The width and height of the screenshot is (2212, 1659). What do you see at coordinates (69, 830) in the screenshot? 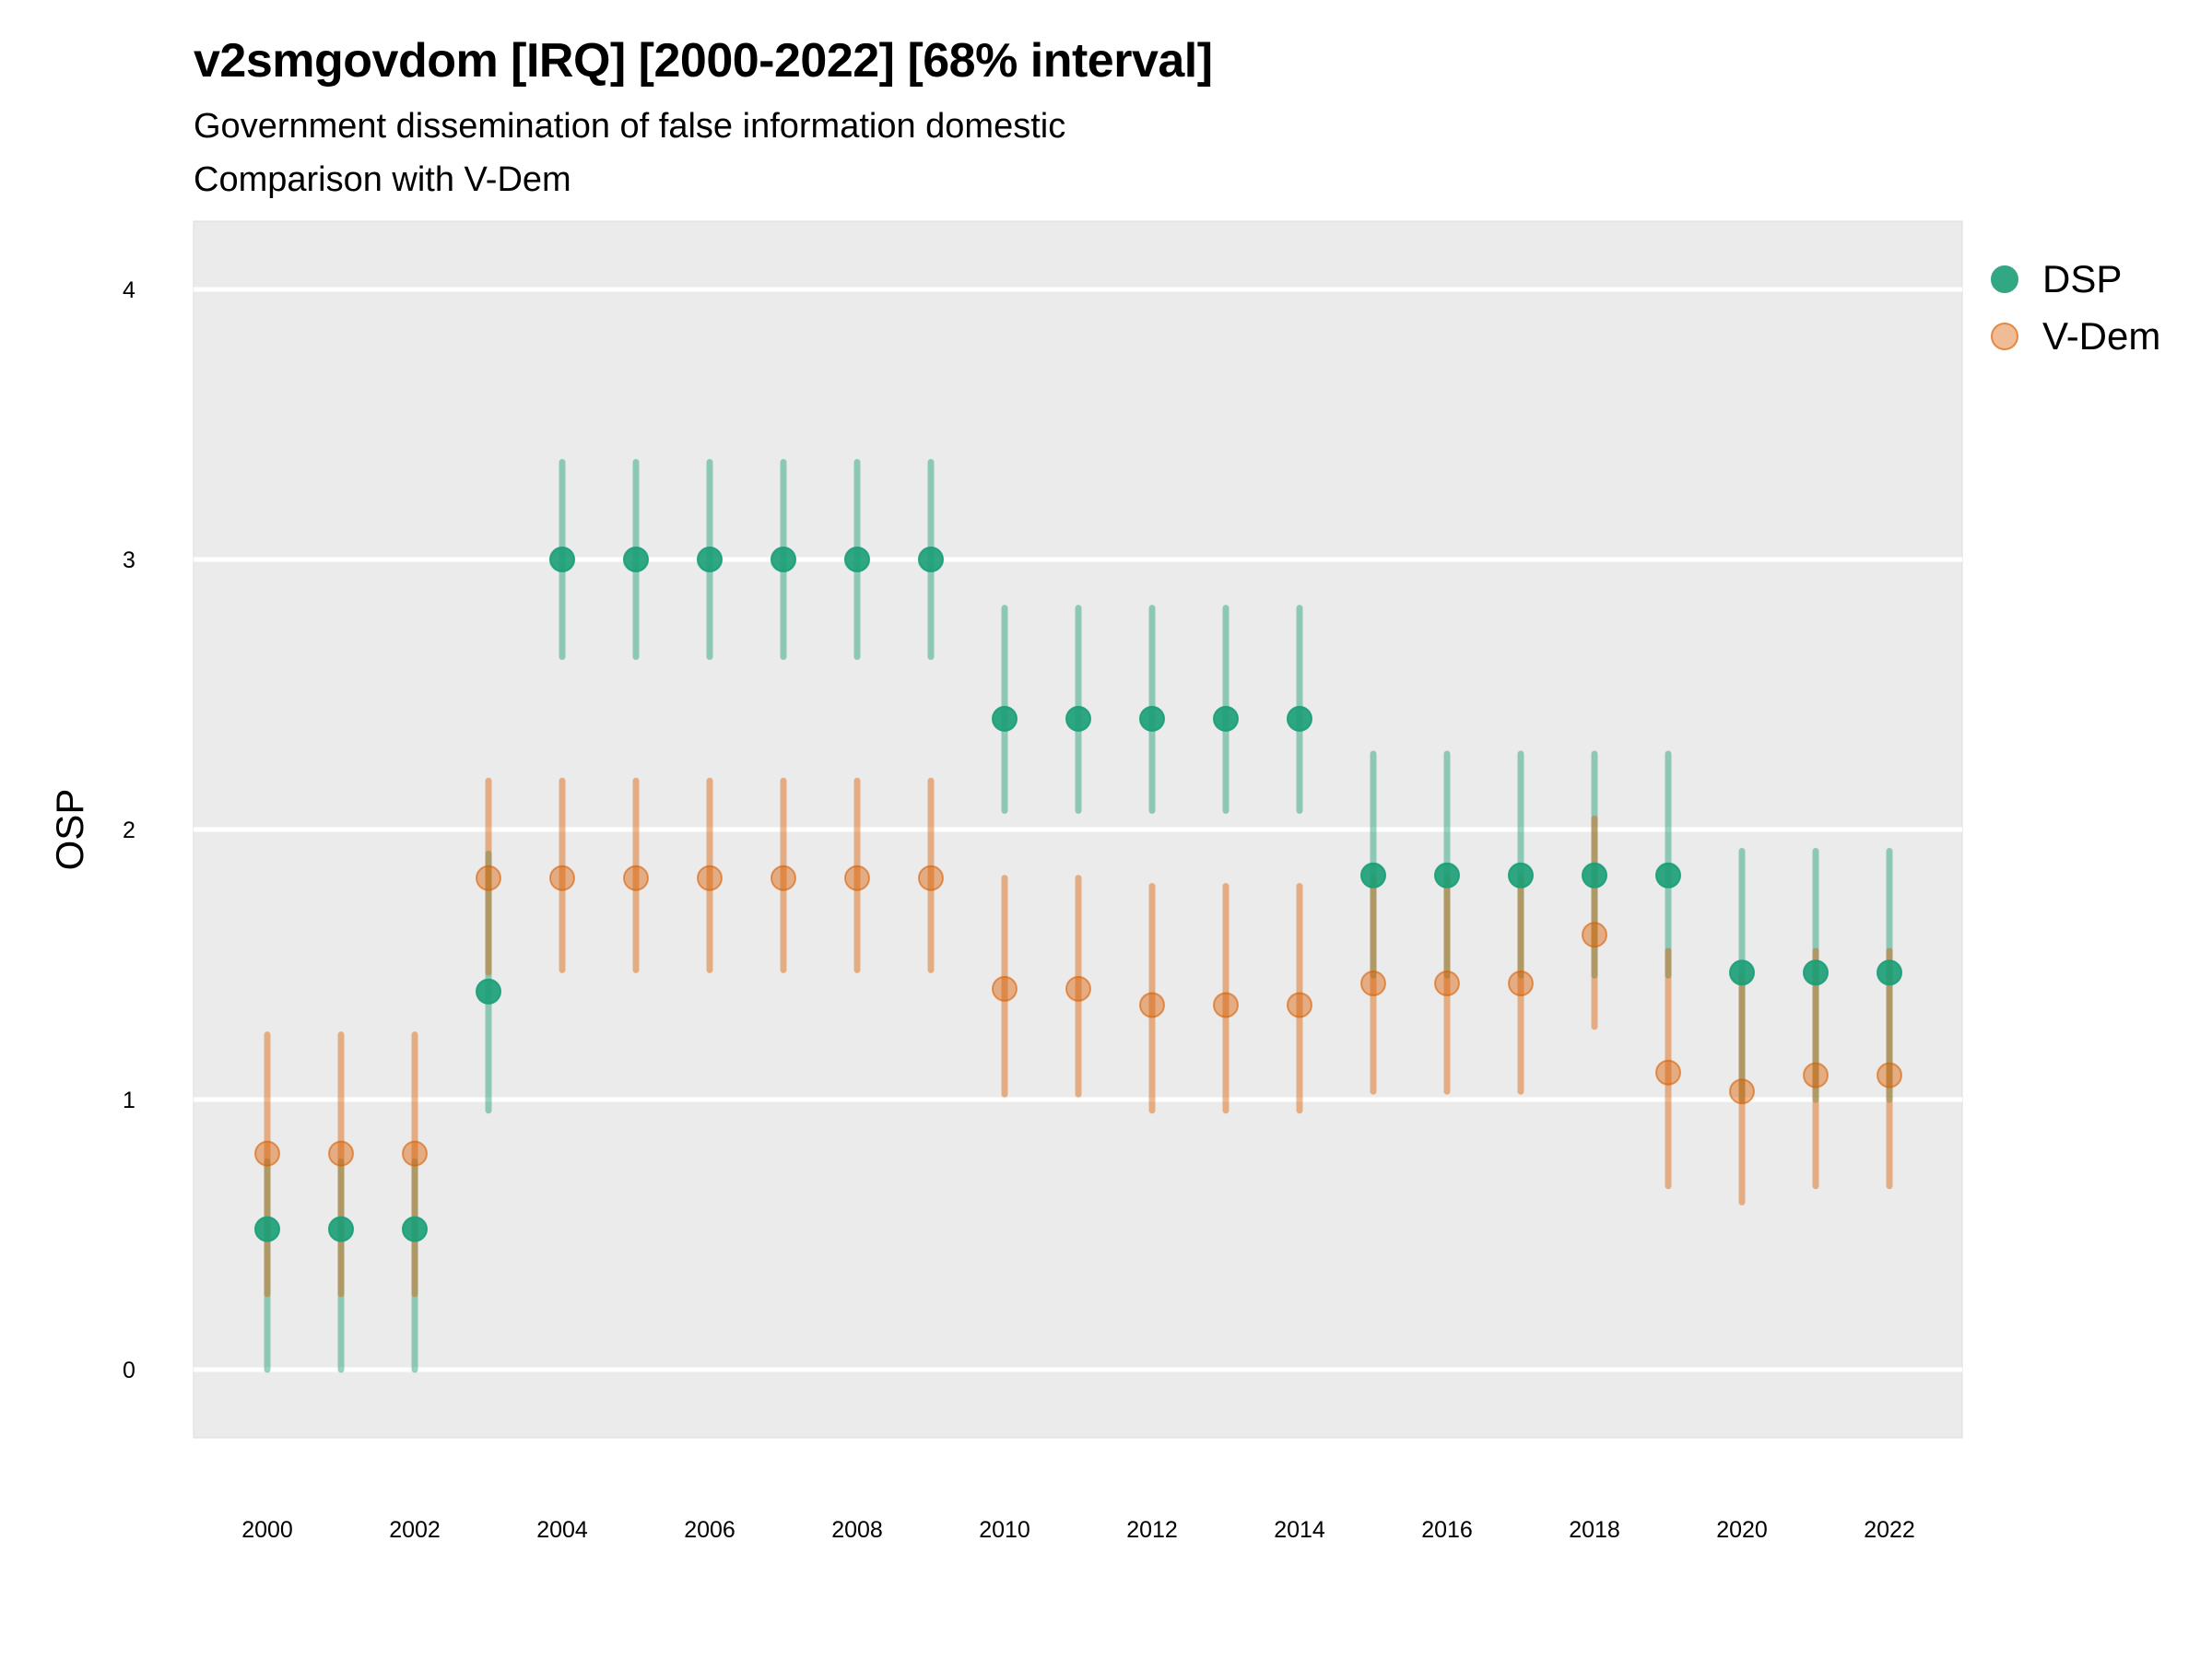
I see `y-axis-label: OSP` at bounding box center [69, 830].